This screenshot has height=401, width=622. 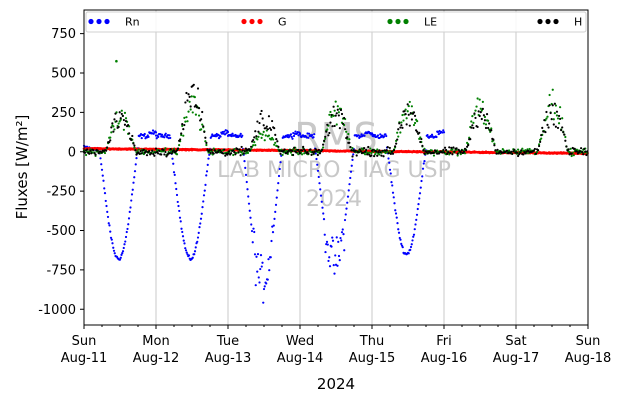 I want to click on x-tick-label-day: Wed, so click(x=300, y=341).